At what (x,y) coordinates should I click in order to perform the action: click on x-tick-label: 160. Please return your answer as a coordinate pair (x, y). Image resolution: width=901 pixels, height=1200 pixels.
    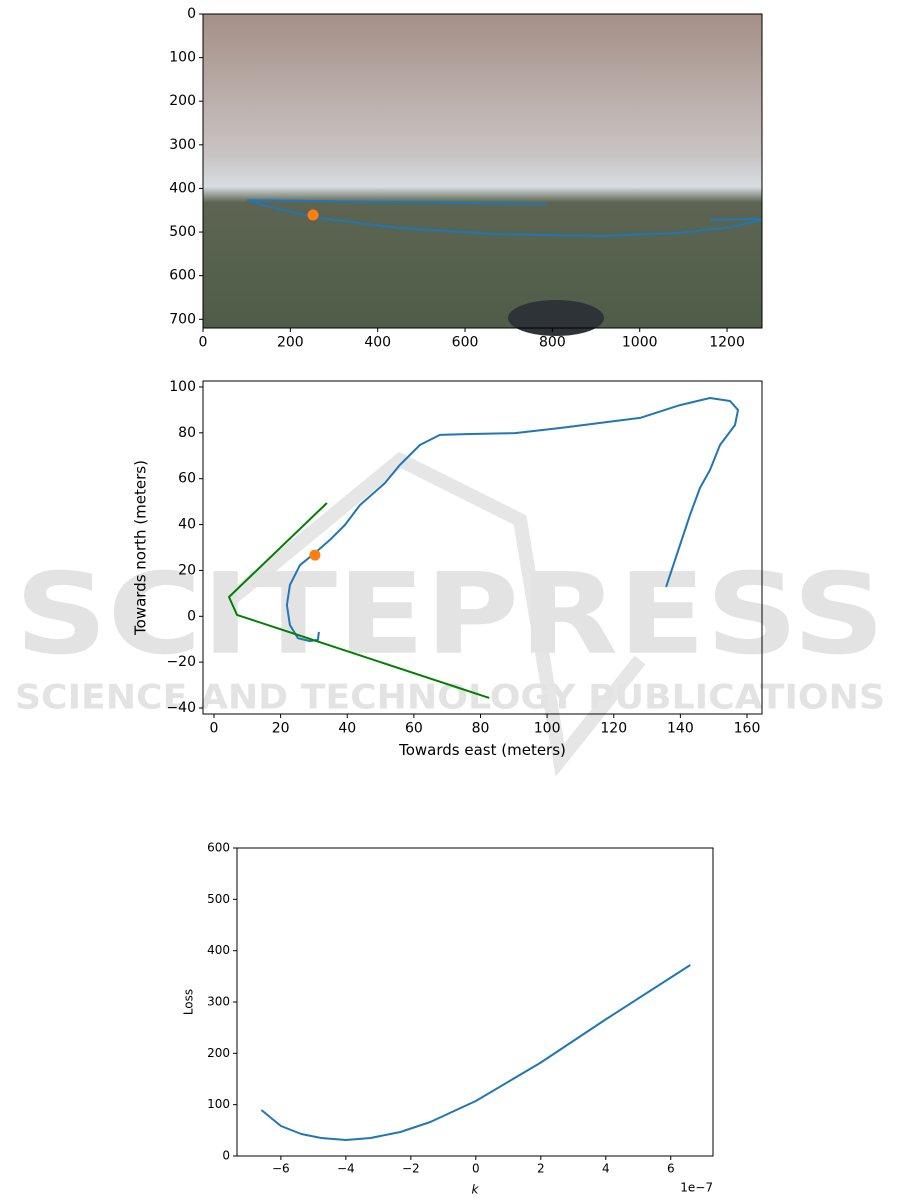
    Looking at the image, I should click on (747, 728).